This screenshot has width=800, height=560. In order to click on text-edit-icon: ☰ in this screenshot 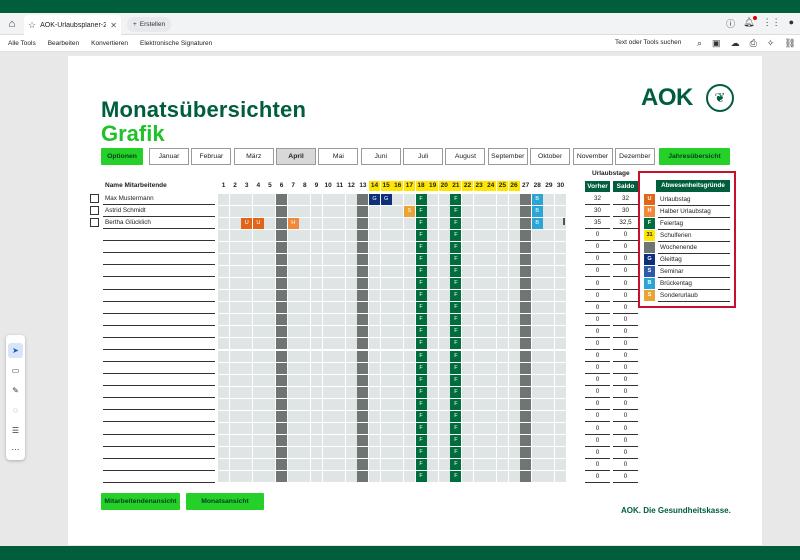, I will do `click(15, 430)`.